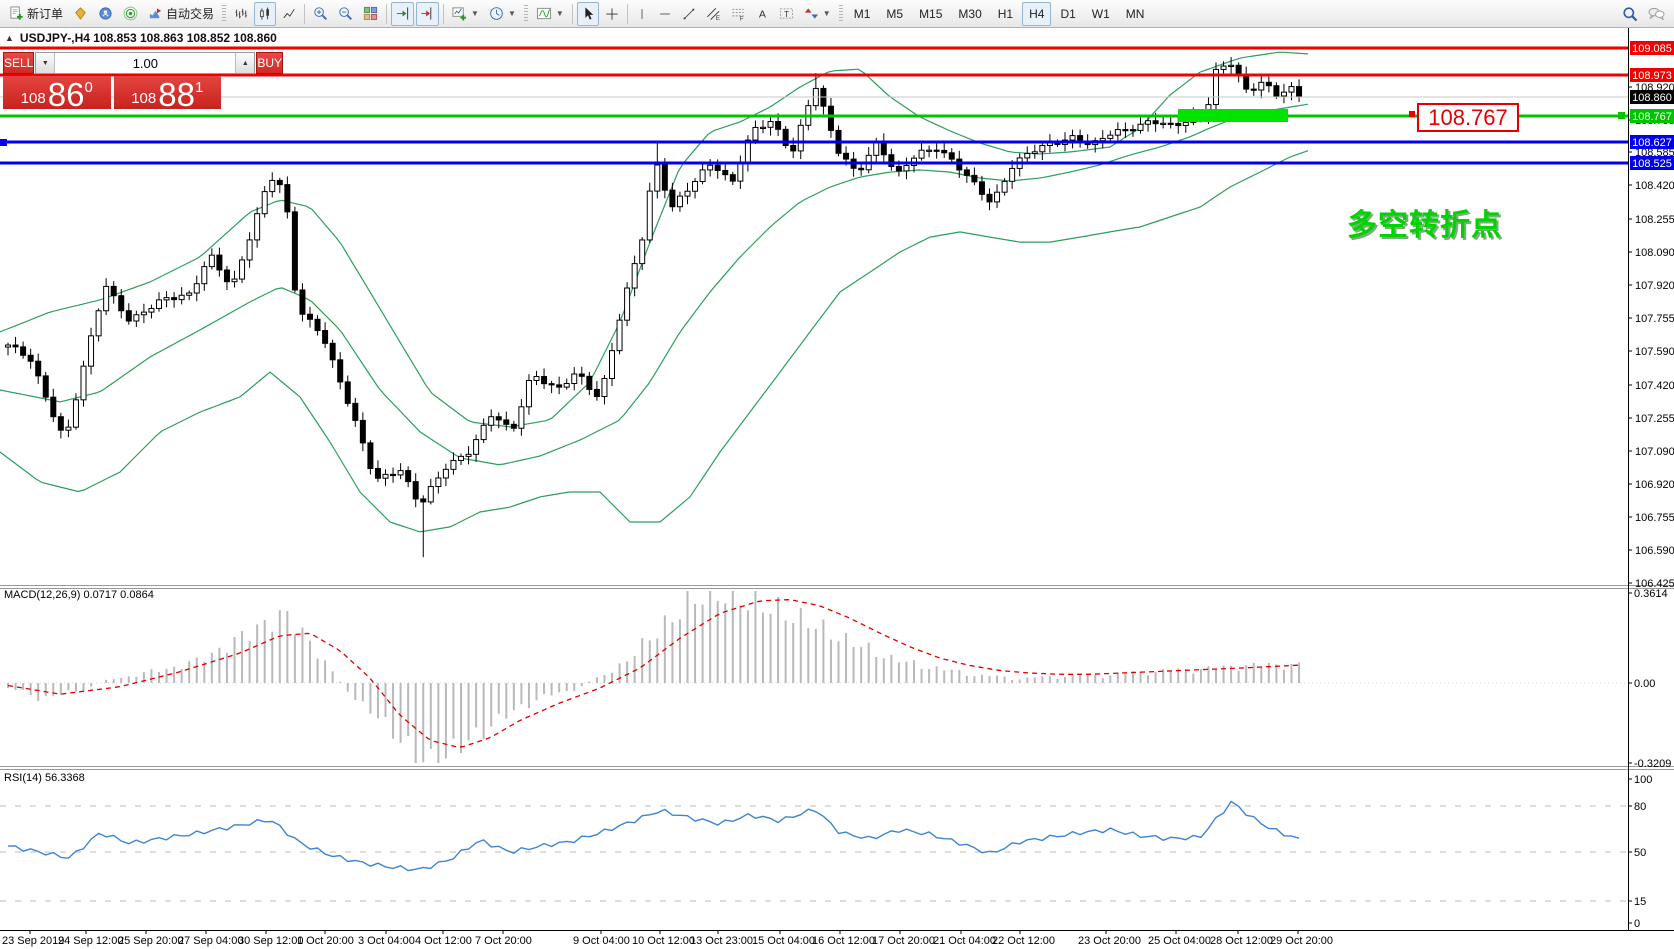  Describe the element at coordinates (1468, 117) in the screenshot. I see `price-callout-box: 108.767` at that location.